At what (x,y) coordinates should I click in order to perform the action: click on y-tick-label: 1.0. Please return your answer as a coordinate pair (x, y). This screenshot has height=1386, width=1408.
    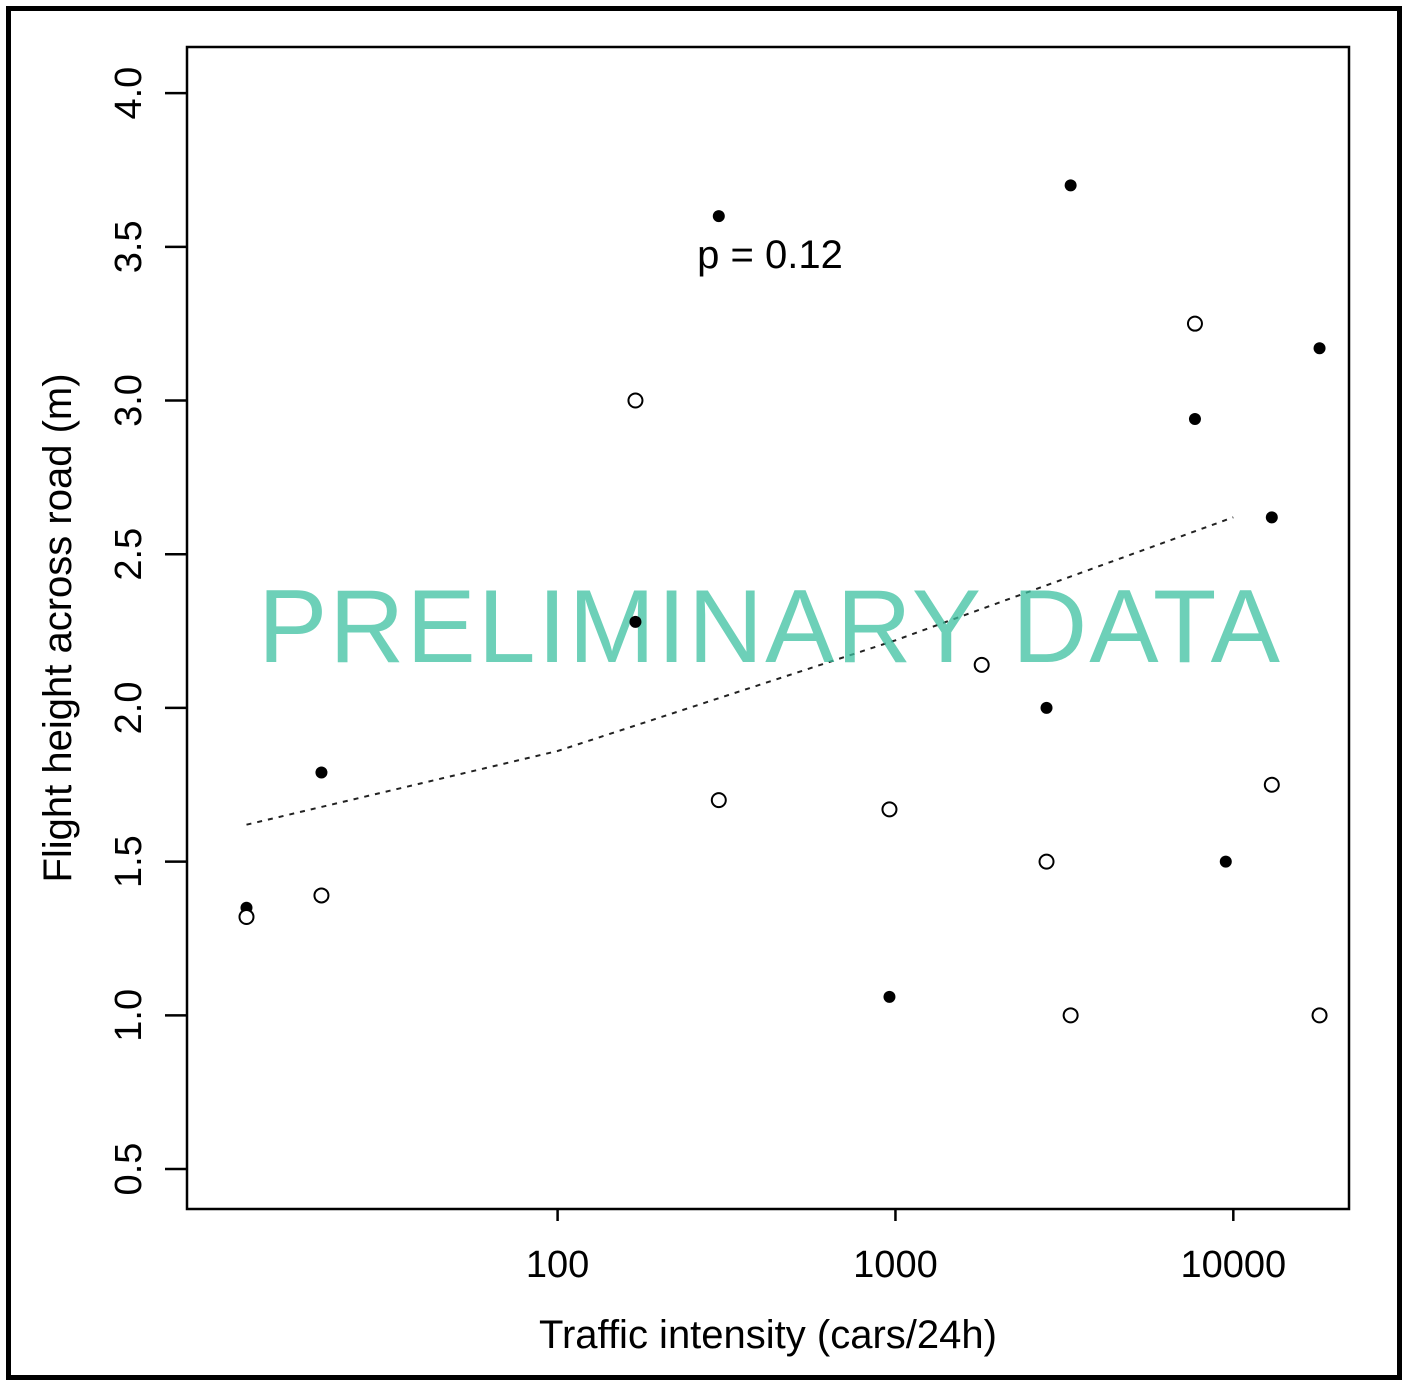
    Looking at the image, I should click on (129, 1015).